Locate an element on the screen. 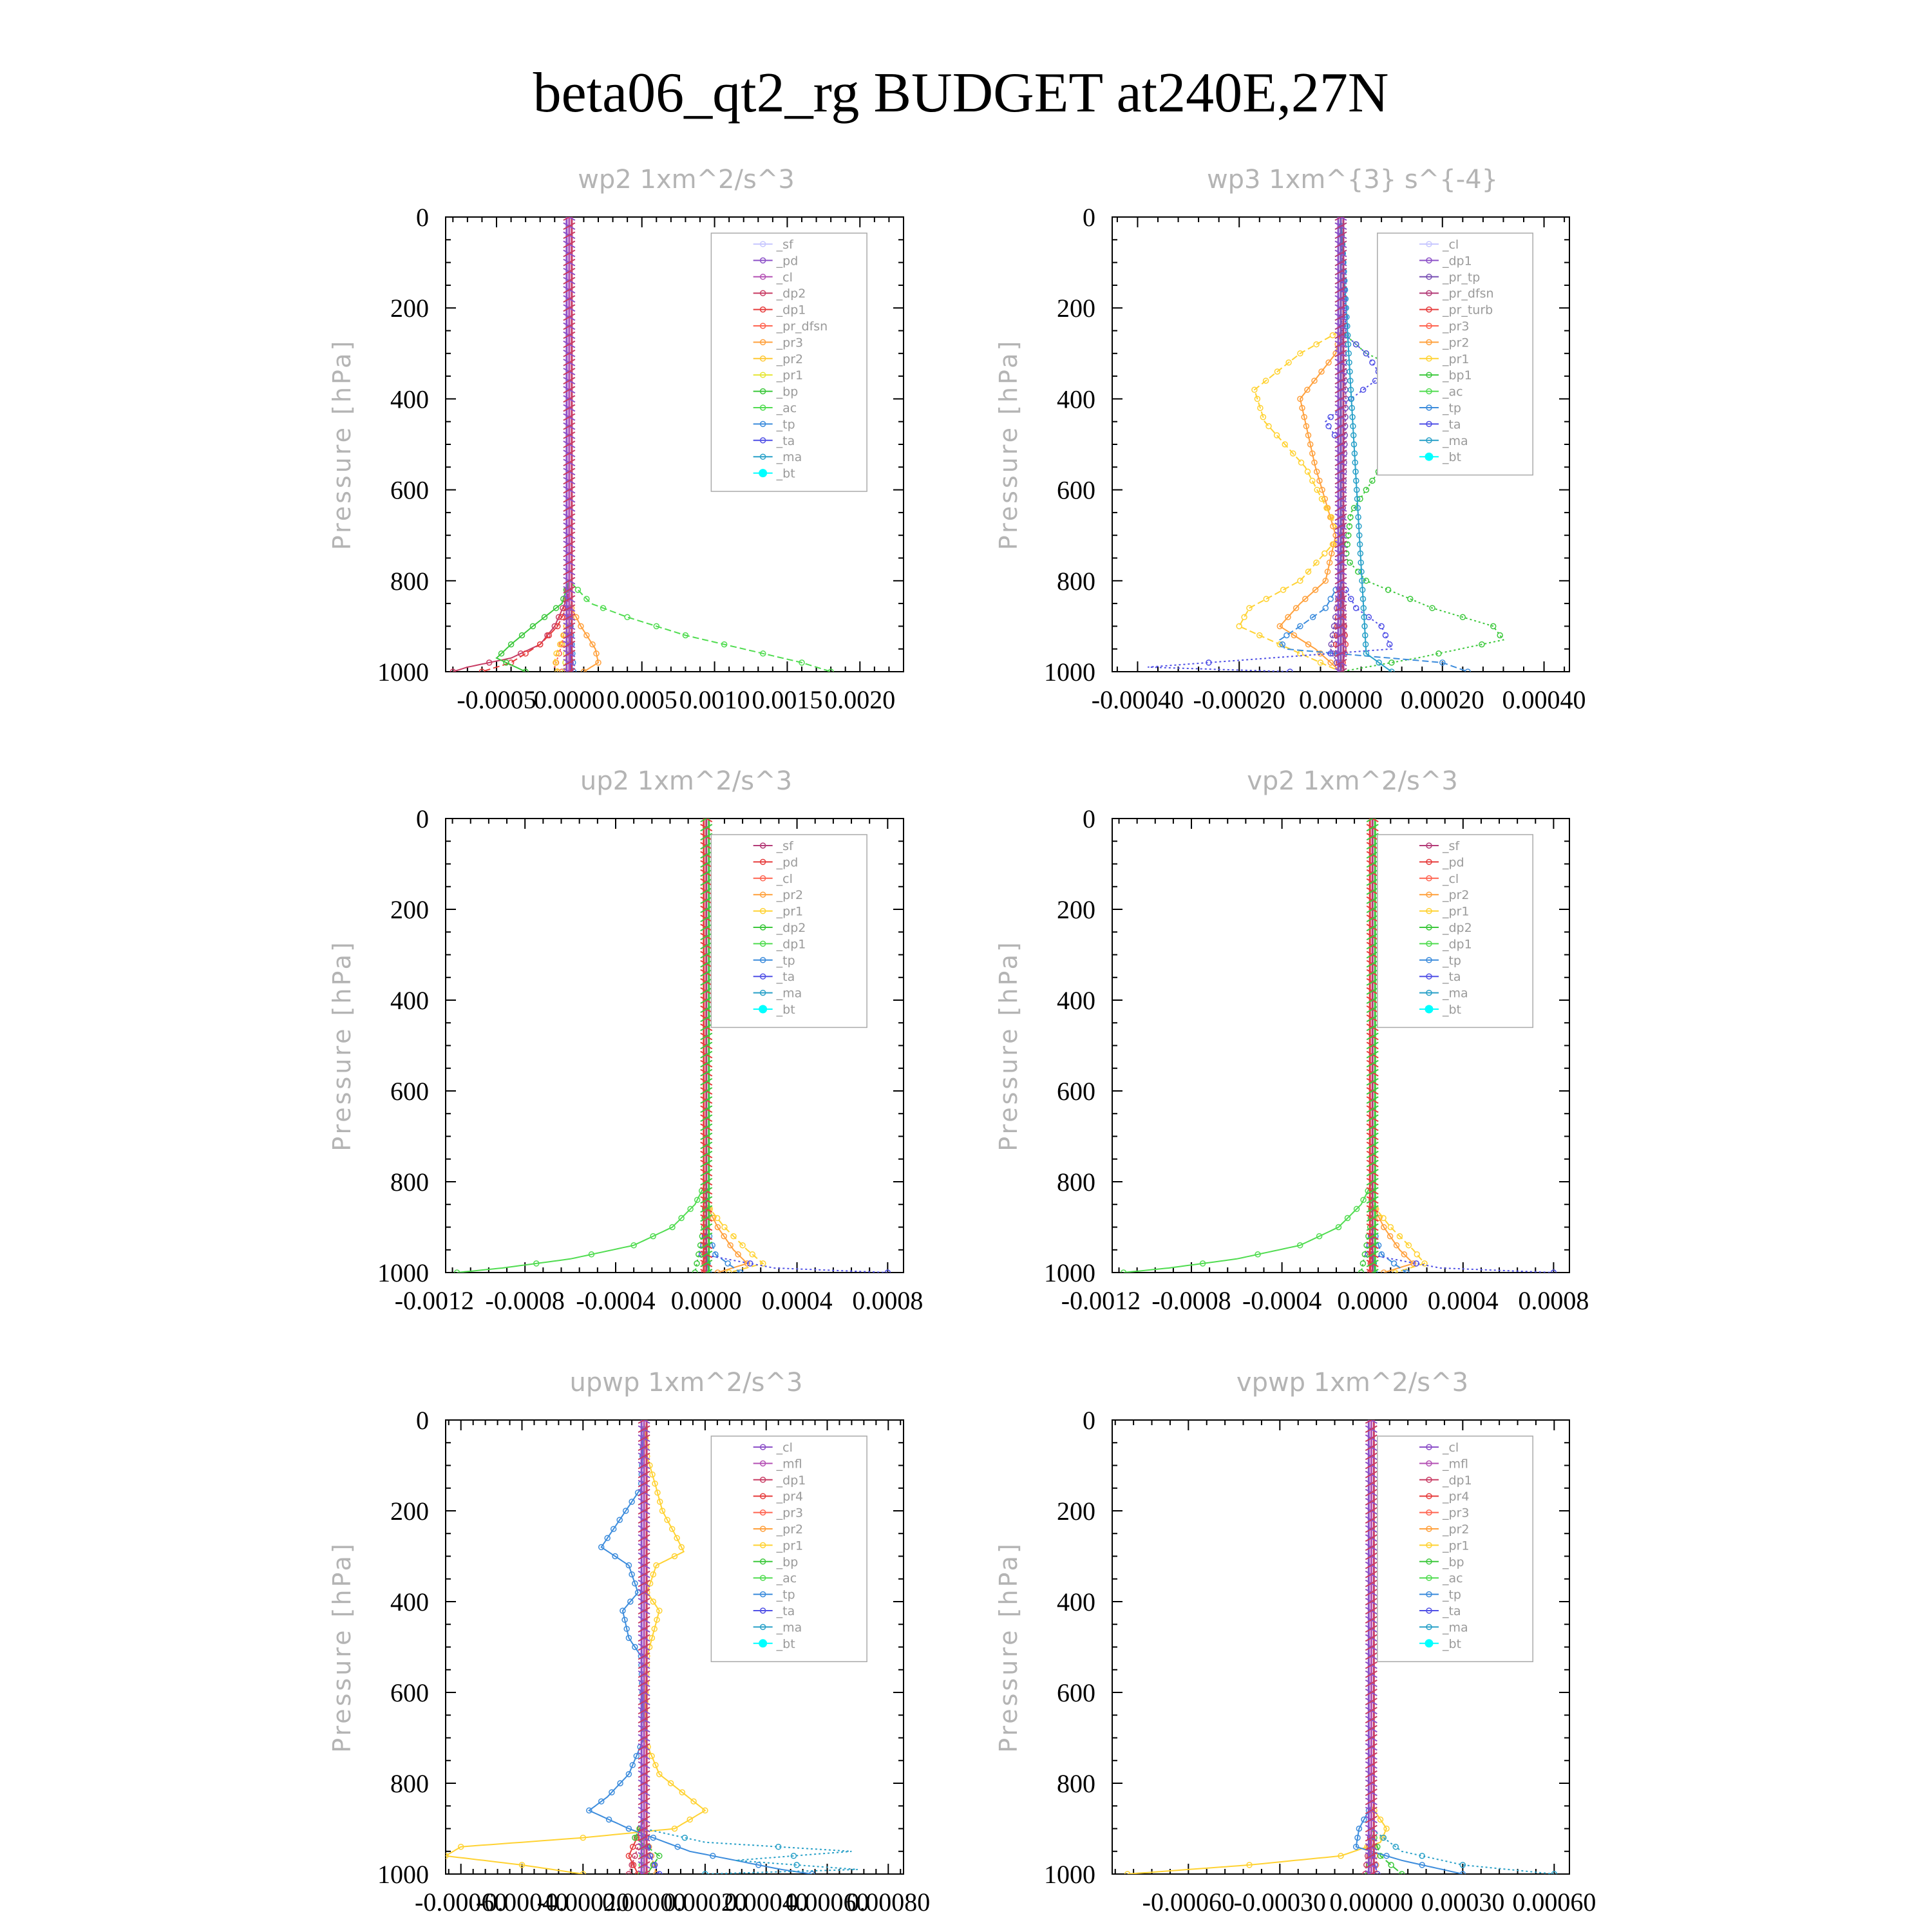 The height and width of the screenshot is (1932, 1932). legend-label: _mfl is located at coordinates (1455, 1464).